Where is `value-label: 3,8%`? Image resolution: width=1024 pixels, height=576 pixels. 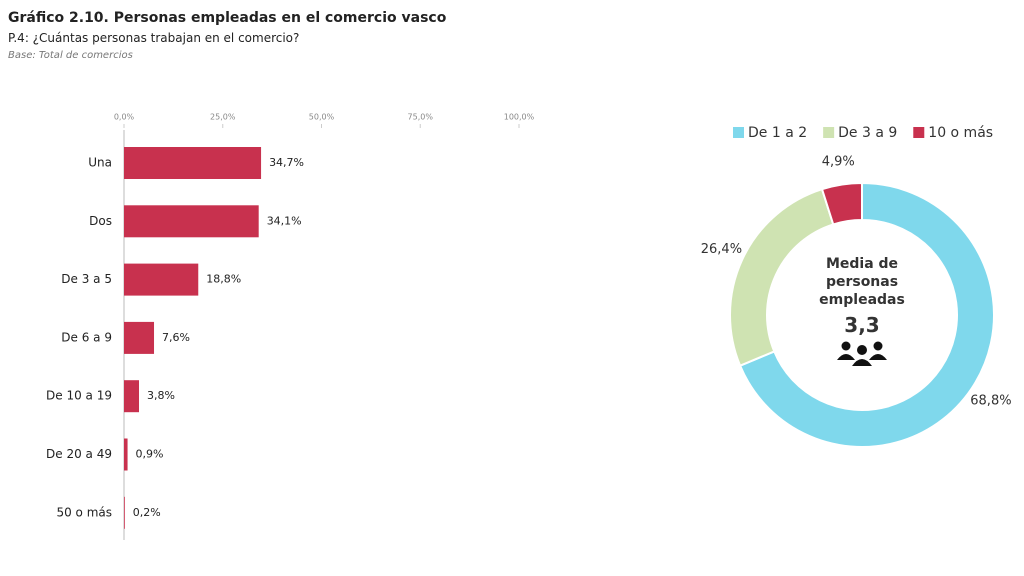 value-label: 3,8% is located at coordinates (161, 395).